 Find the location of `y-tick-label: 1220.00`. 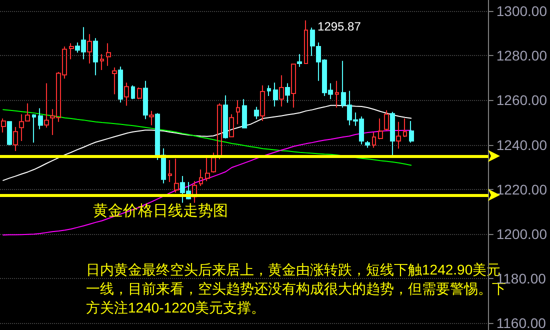

y-tick-label: 1220.00 is located at coordinates (522, 189).